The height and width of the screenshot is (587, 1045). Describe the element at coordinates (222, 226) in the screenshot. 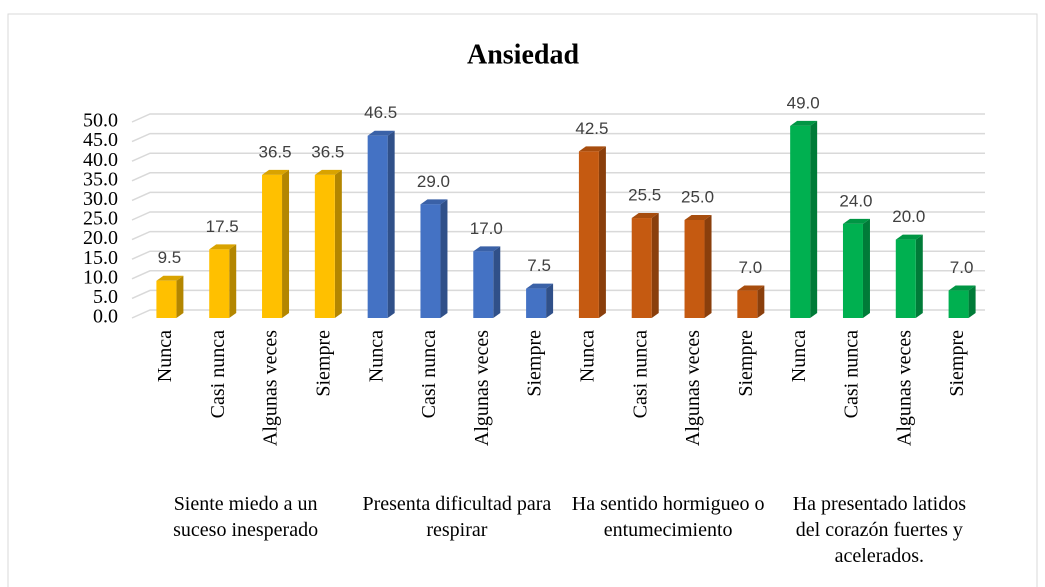

I see `value-label: 17.5` at that location.